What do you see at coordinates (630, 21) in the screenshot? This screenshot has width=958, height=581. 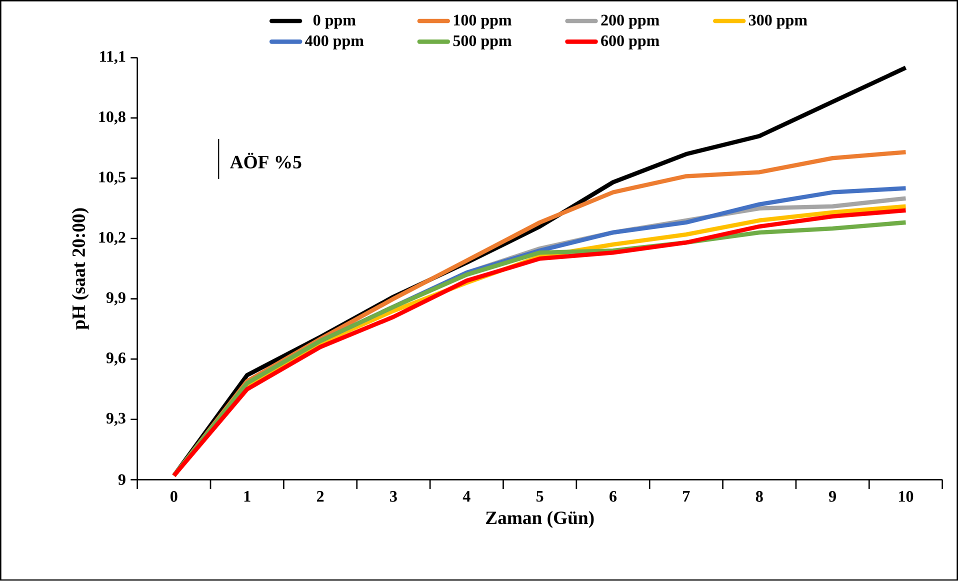 I see `legend-label: 200 ppm` at bounding box center [630, 21].